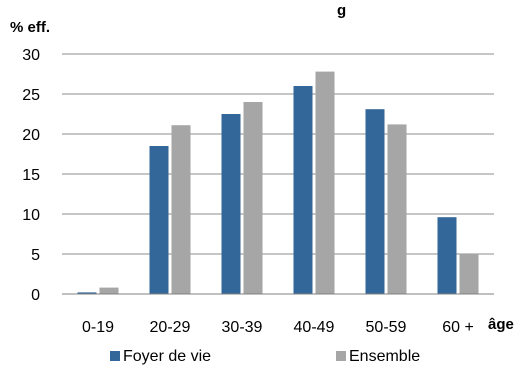 This screenshot has width=526, height=369. Describe the element at coordinates (31, 135) in the screenshot. I see `y-tick-label: 20` at that location.